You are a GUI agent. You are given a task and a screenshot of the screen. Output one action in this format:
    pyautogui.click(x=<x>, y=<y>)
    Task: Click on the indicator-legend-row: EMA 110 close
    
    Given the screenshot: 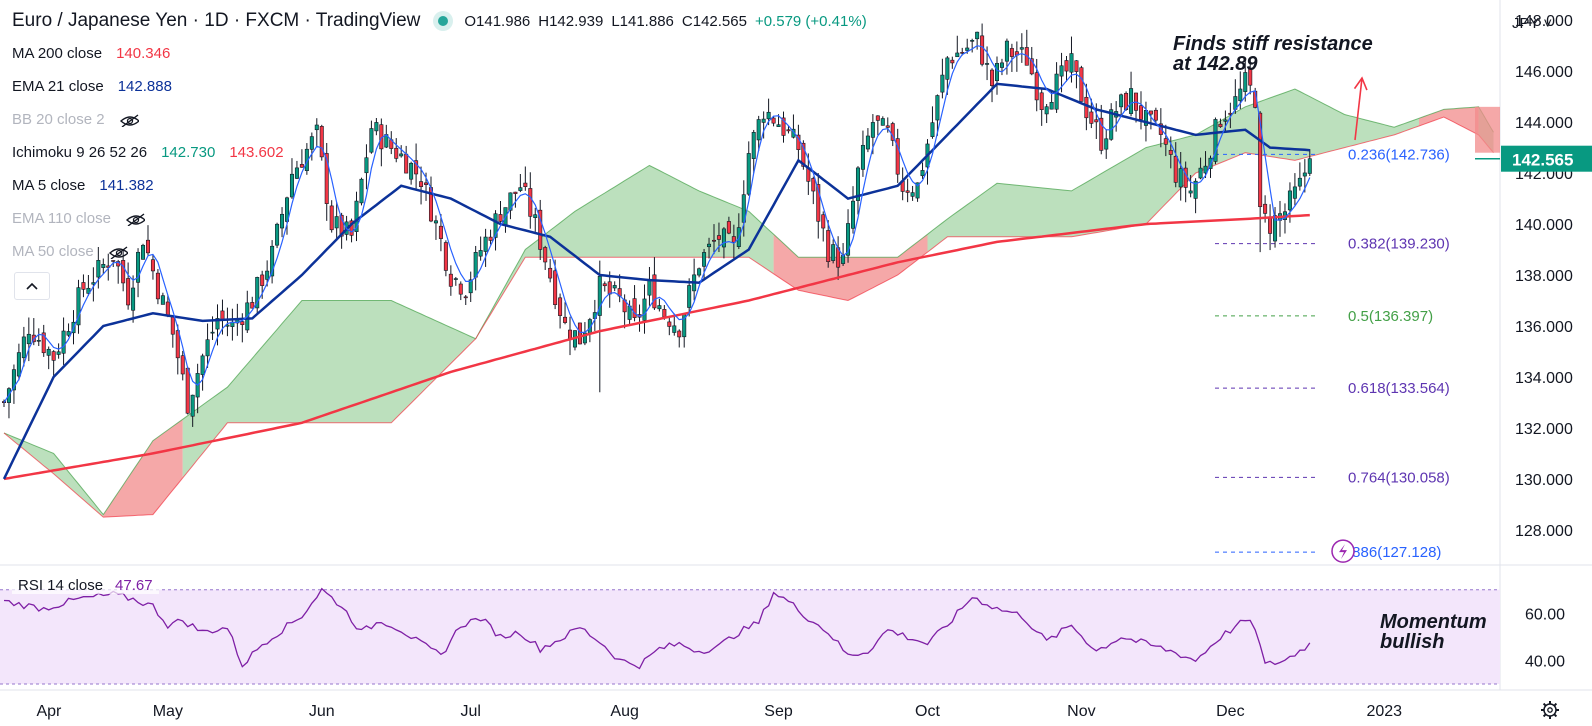 What is the action you would take?
    pyautogui.click(x=78, y=218)
    